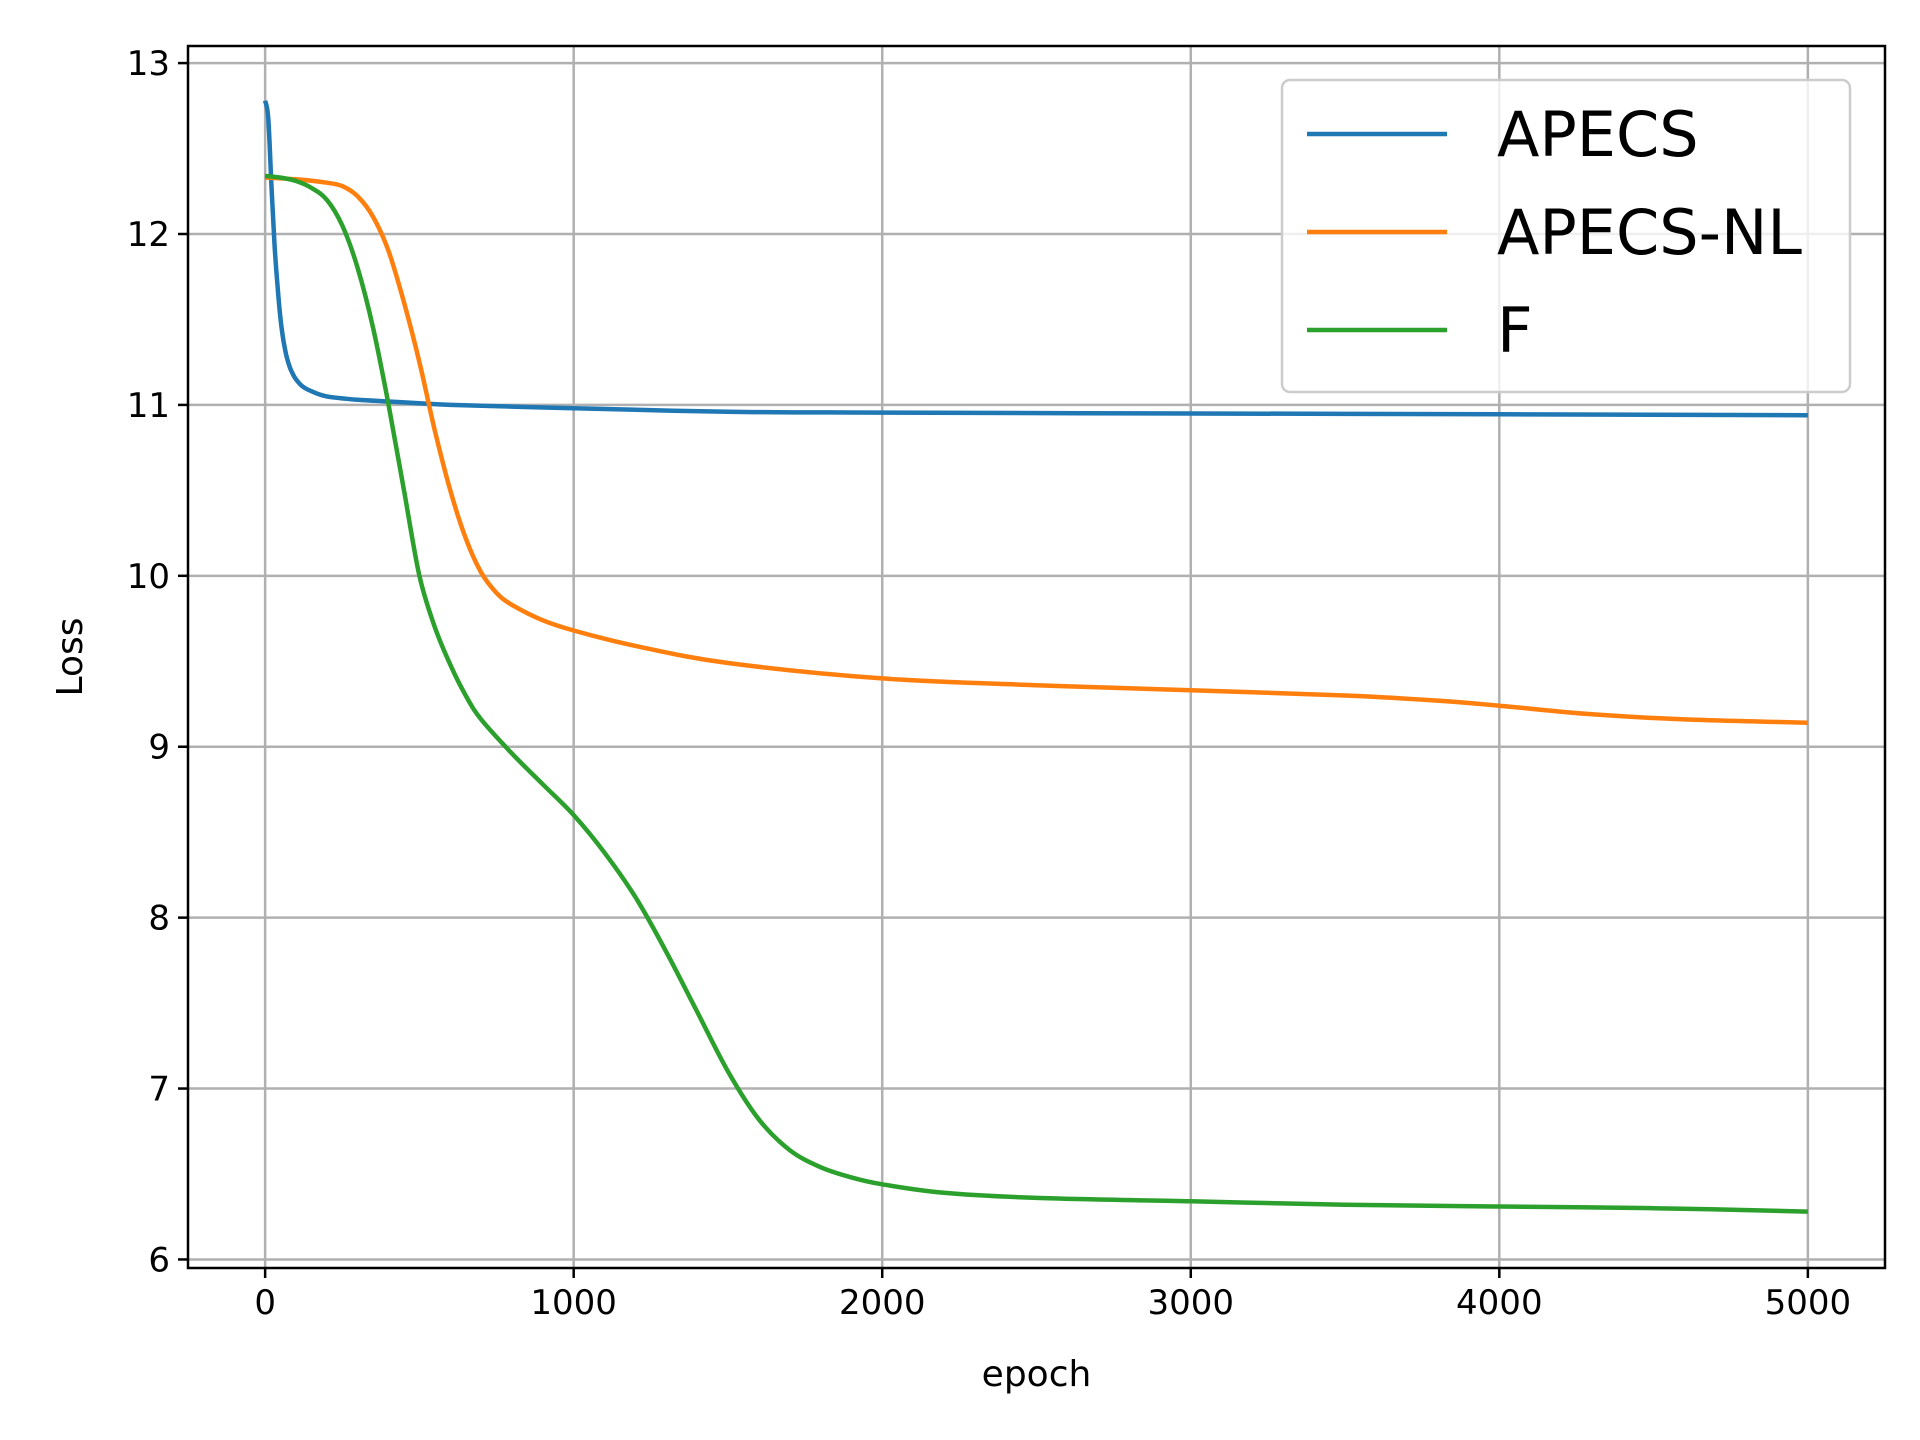  What do you see at coordinates (159, 1090) in the screenshot?
I see `y-tick-label: 7` at bounding box center [159, 1090].